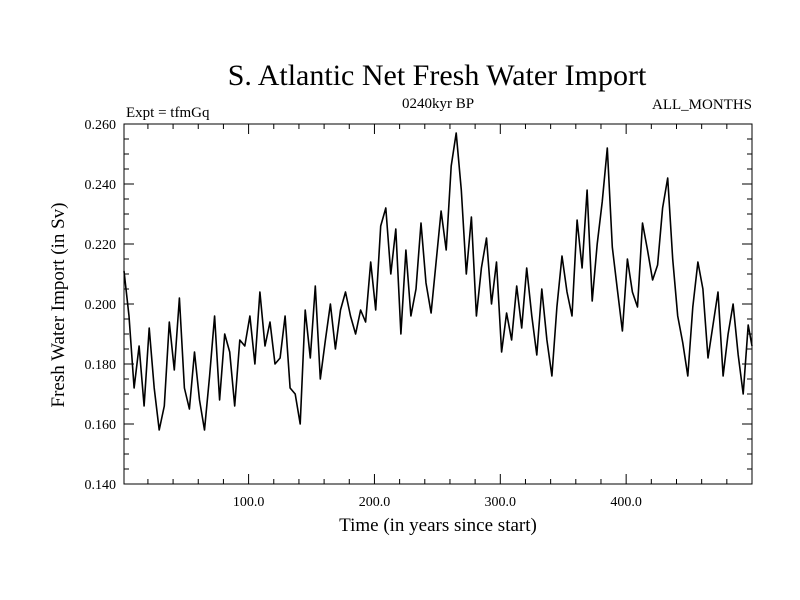 This screenshot has width=800, height=600. I want to click on months-label: ALL_MONTHS, so click(702, 105).